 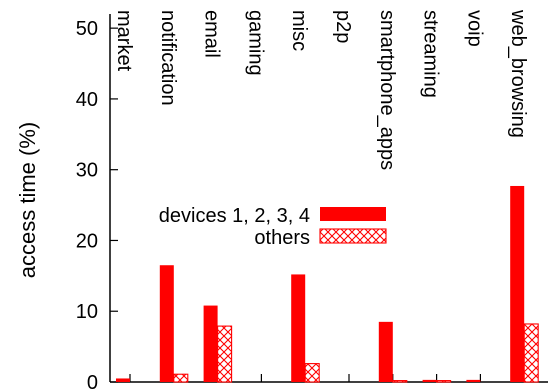 I want to click on y-tick-label-4: 40, so click(x=87, y=100).